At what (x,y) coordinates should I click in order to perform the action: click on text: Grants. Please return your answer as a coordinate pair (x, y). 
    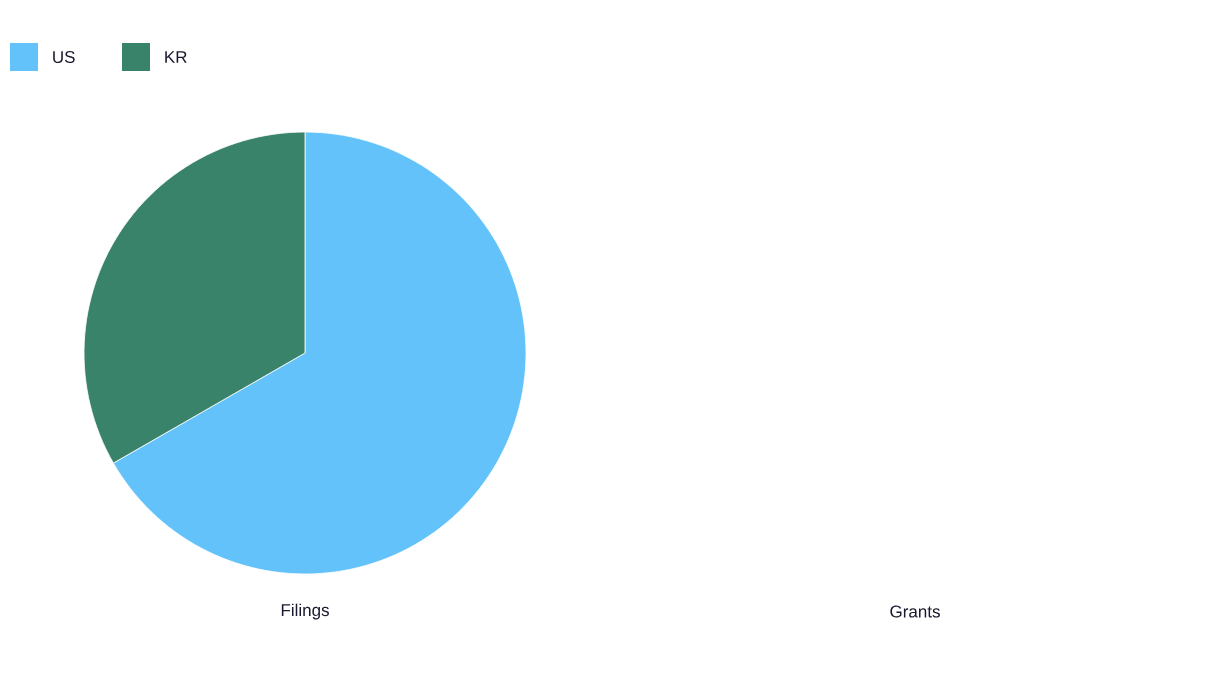
    Looking at the image, I should click on (915, 611).